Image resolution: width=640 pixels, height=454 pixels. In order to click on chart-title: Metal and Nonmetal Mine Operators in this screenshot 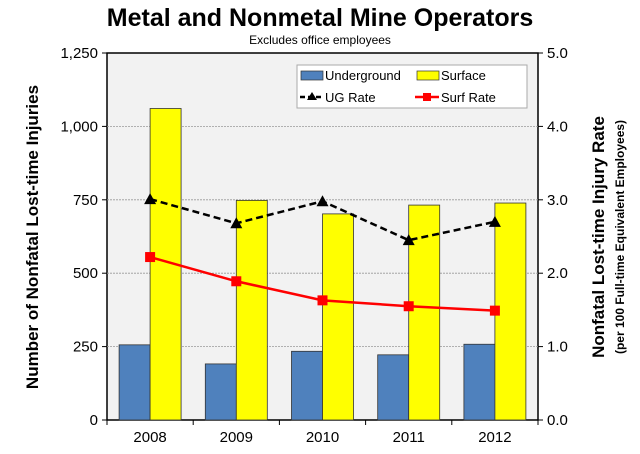, I will do `click(320, 18)`.